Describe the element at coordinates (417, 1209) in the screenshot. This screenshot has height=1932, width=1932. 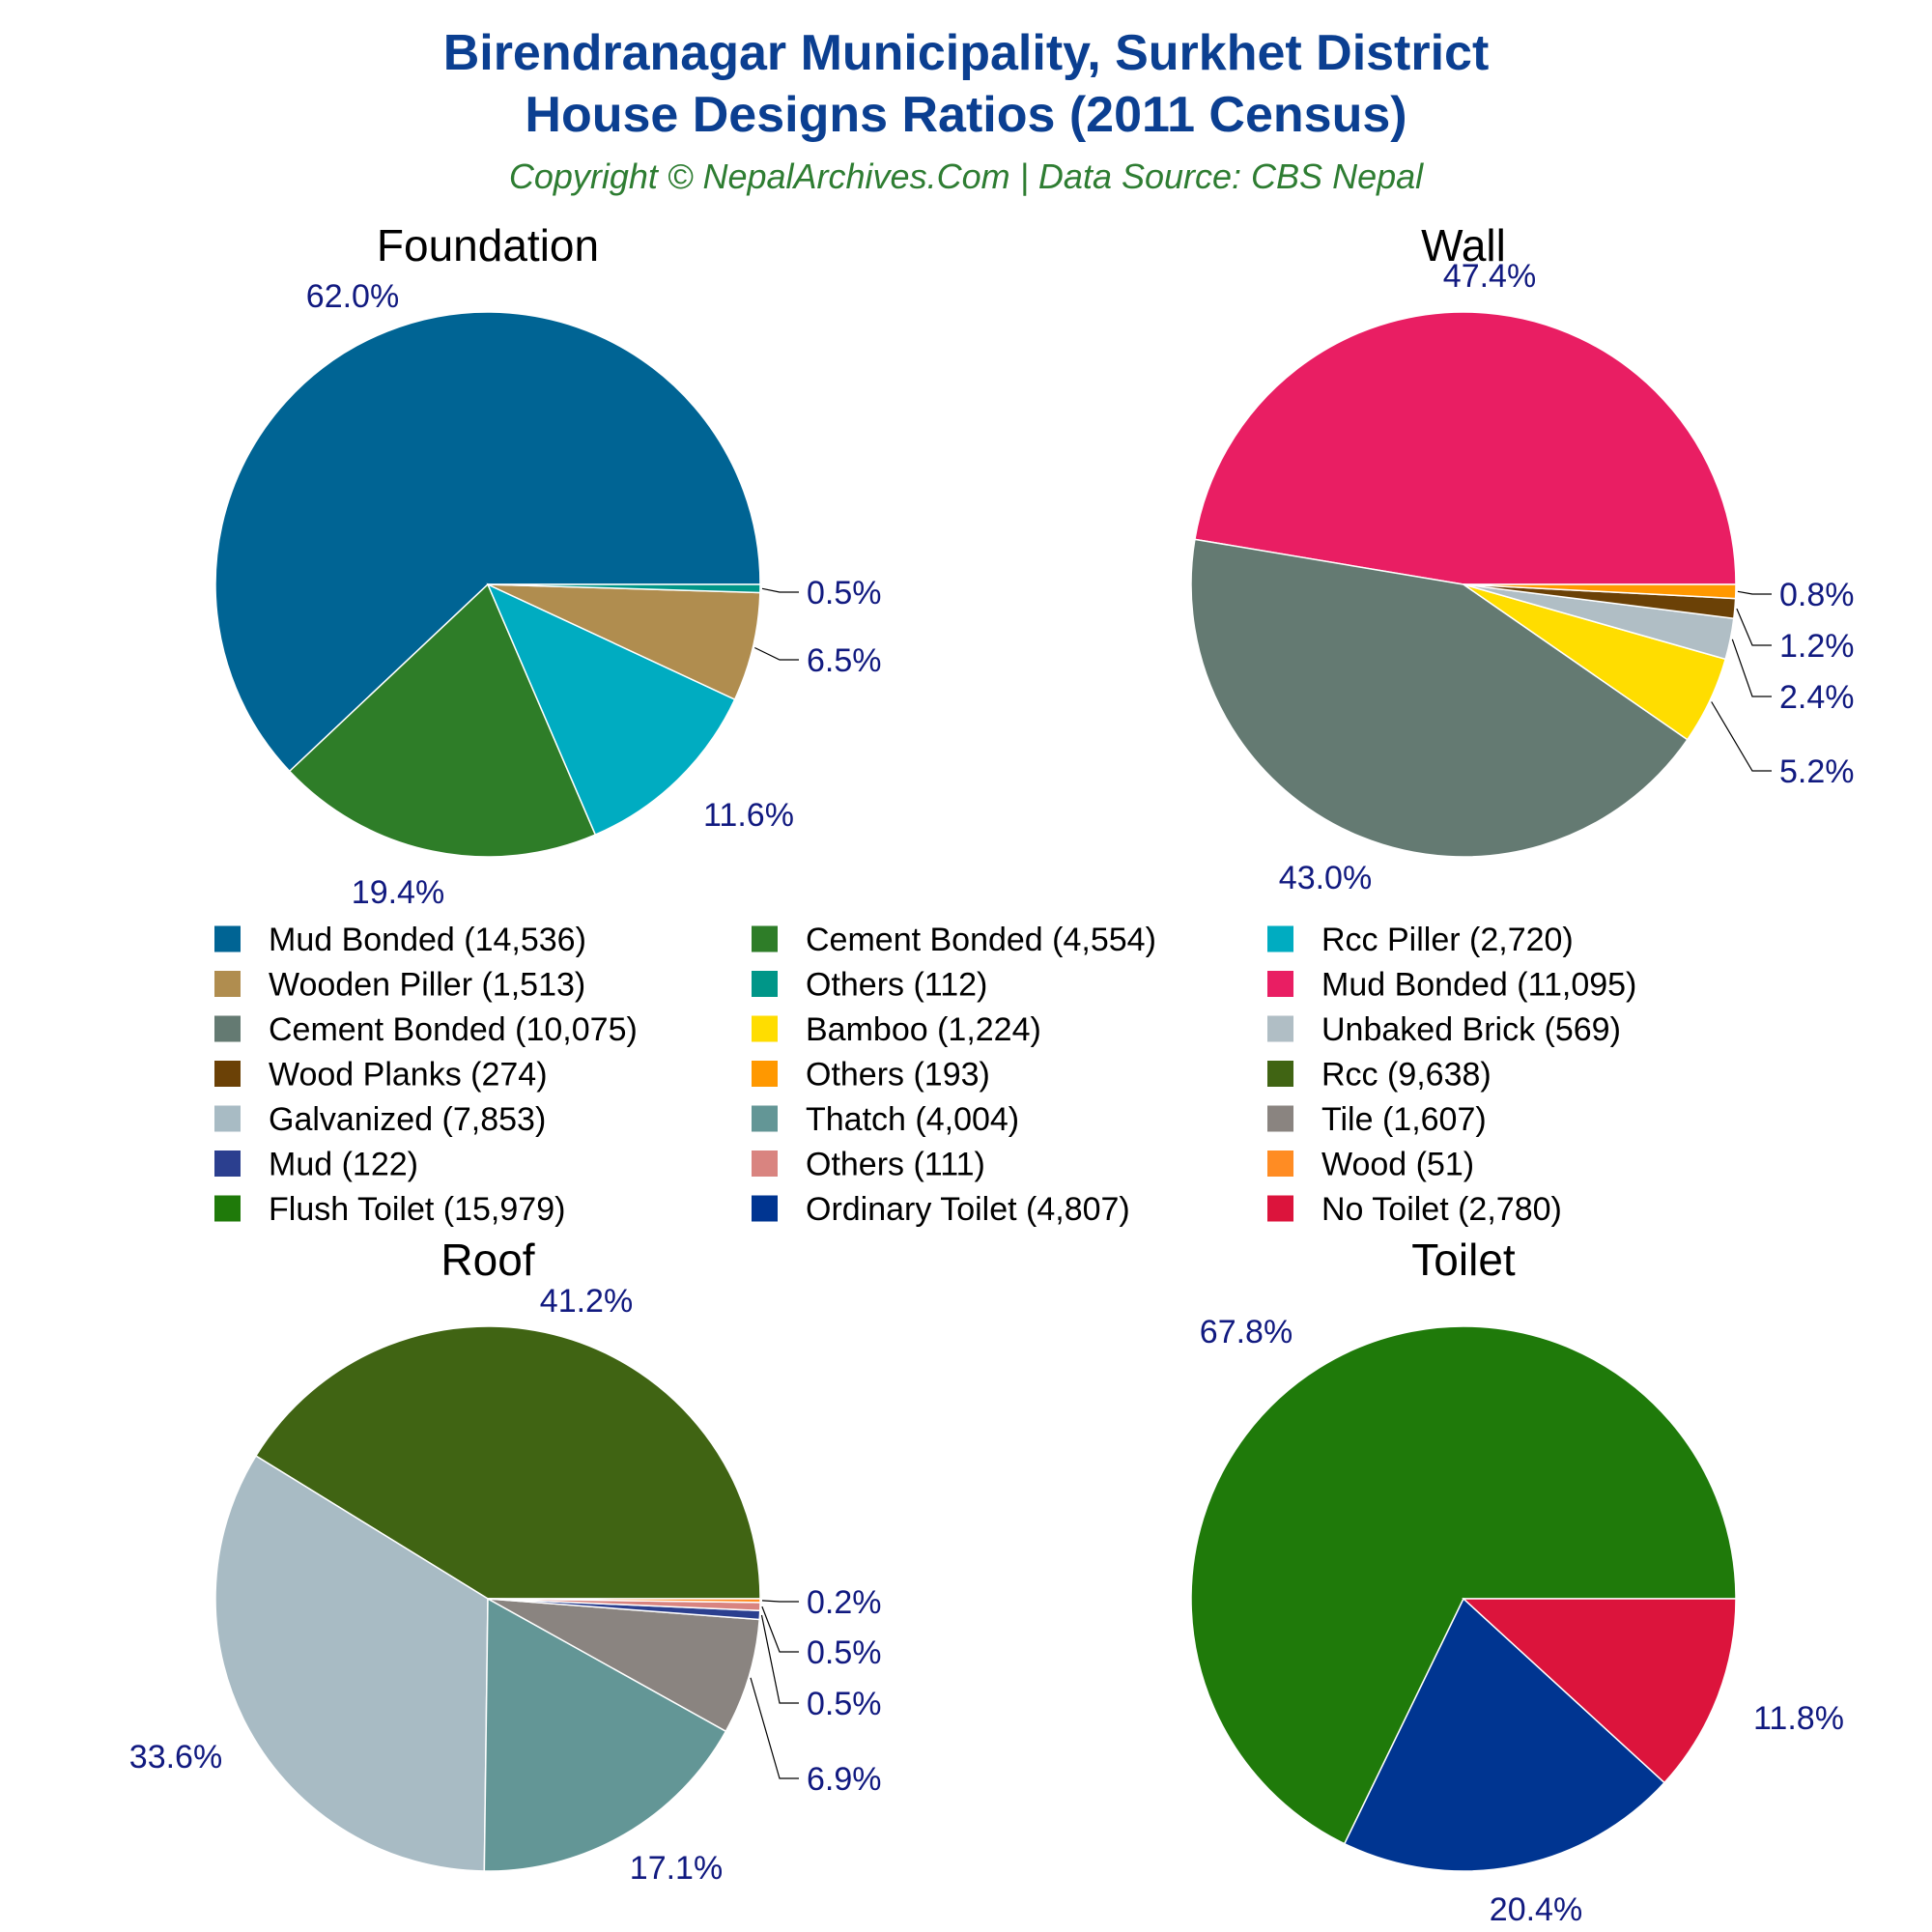
I see `legend-label: Flush Toilet (15,979)` at that location.